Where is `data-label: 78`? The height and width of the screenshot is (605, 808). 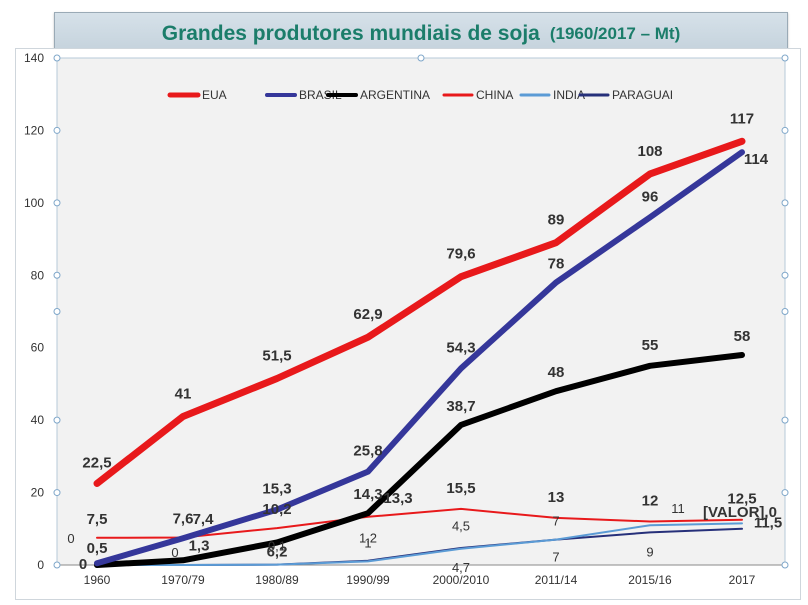
data-label: 78 is located at coordinates (556, 264).